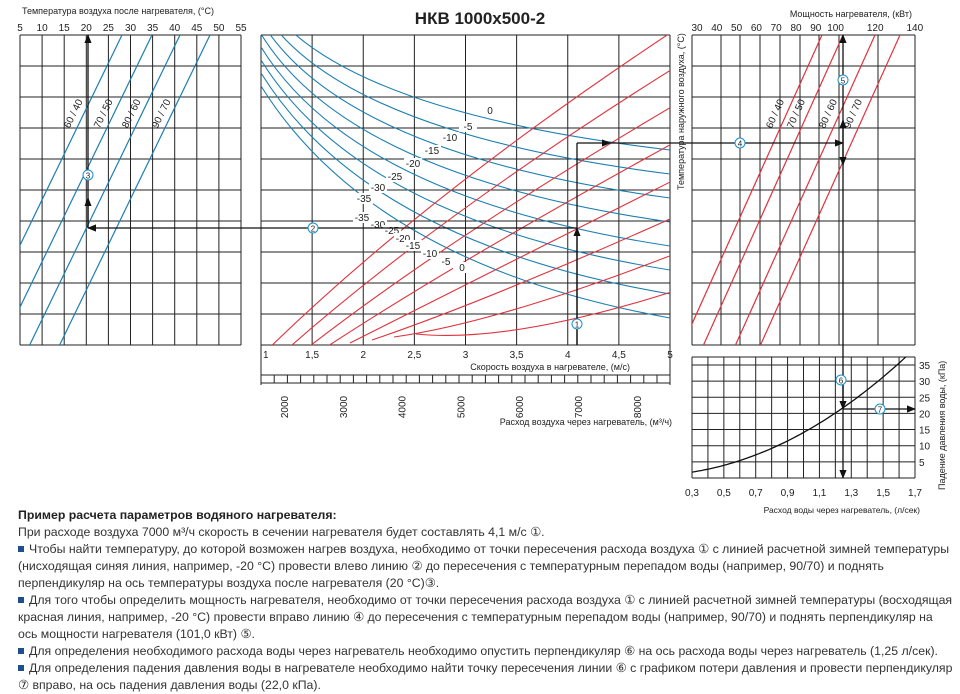 This screenshot has width=960, height=694. I want to click on power-tick-label: 60, so click(757, 28).